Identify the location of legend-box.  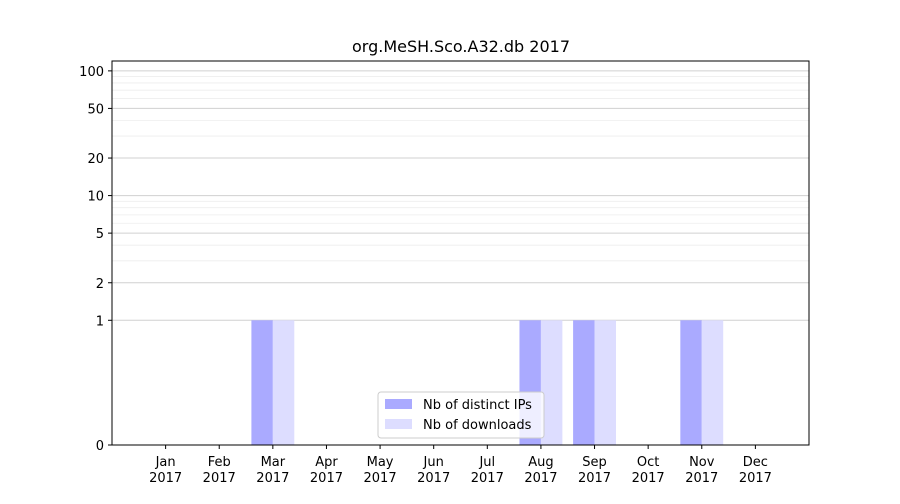
(461, 415).